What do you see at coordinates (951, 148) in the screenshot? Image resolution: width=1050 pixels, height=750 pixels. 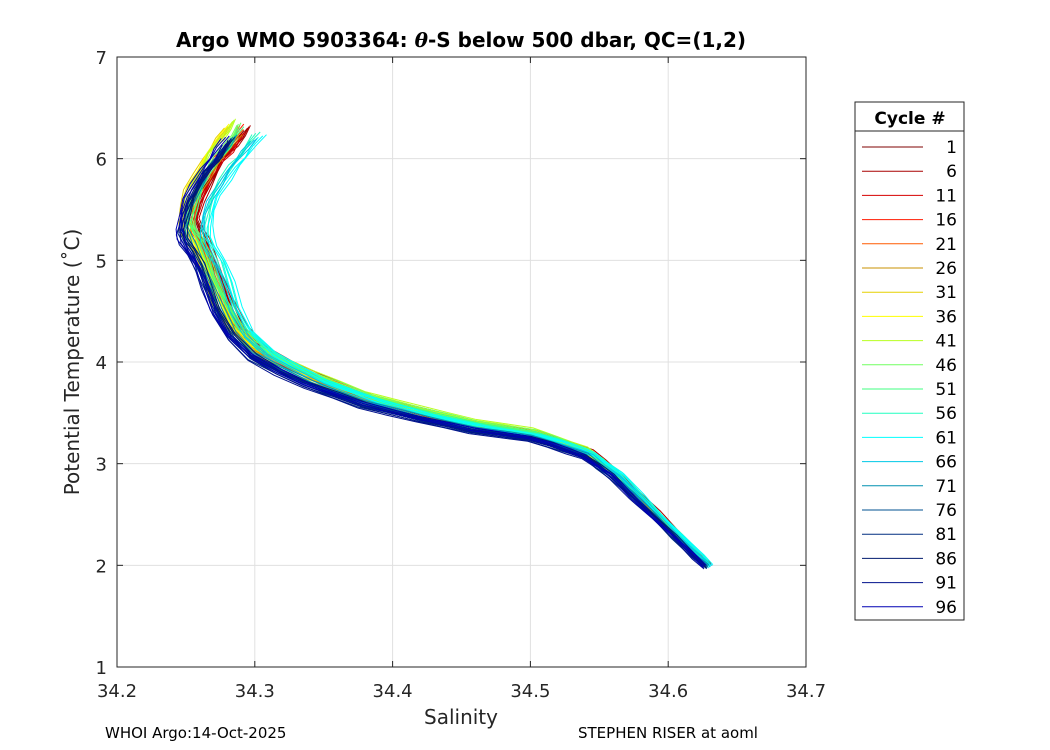 I see `legend-label: 1` at bounding box center [951, 148].